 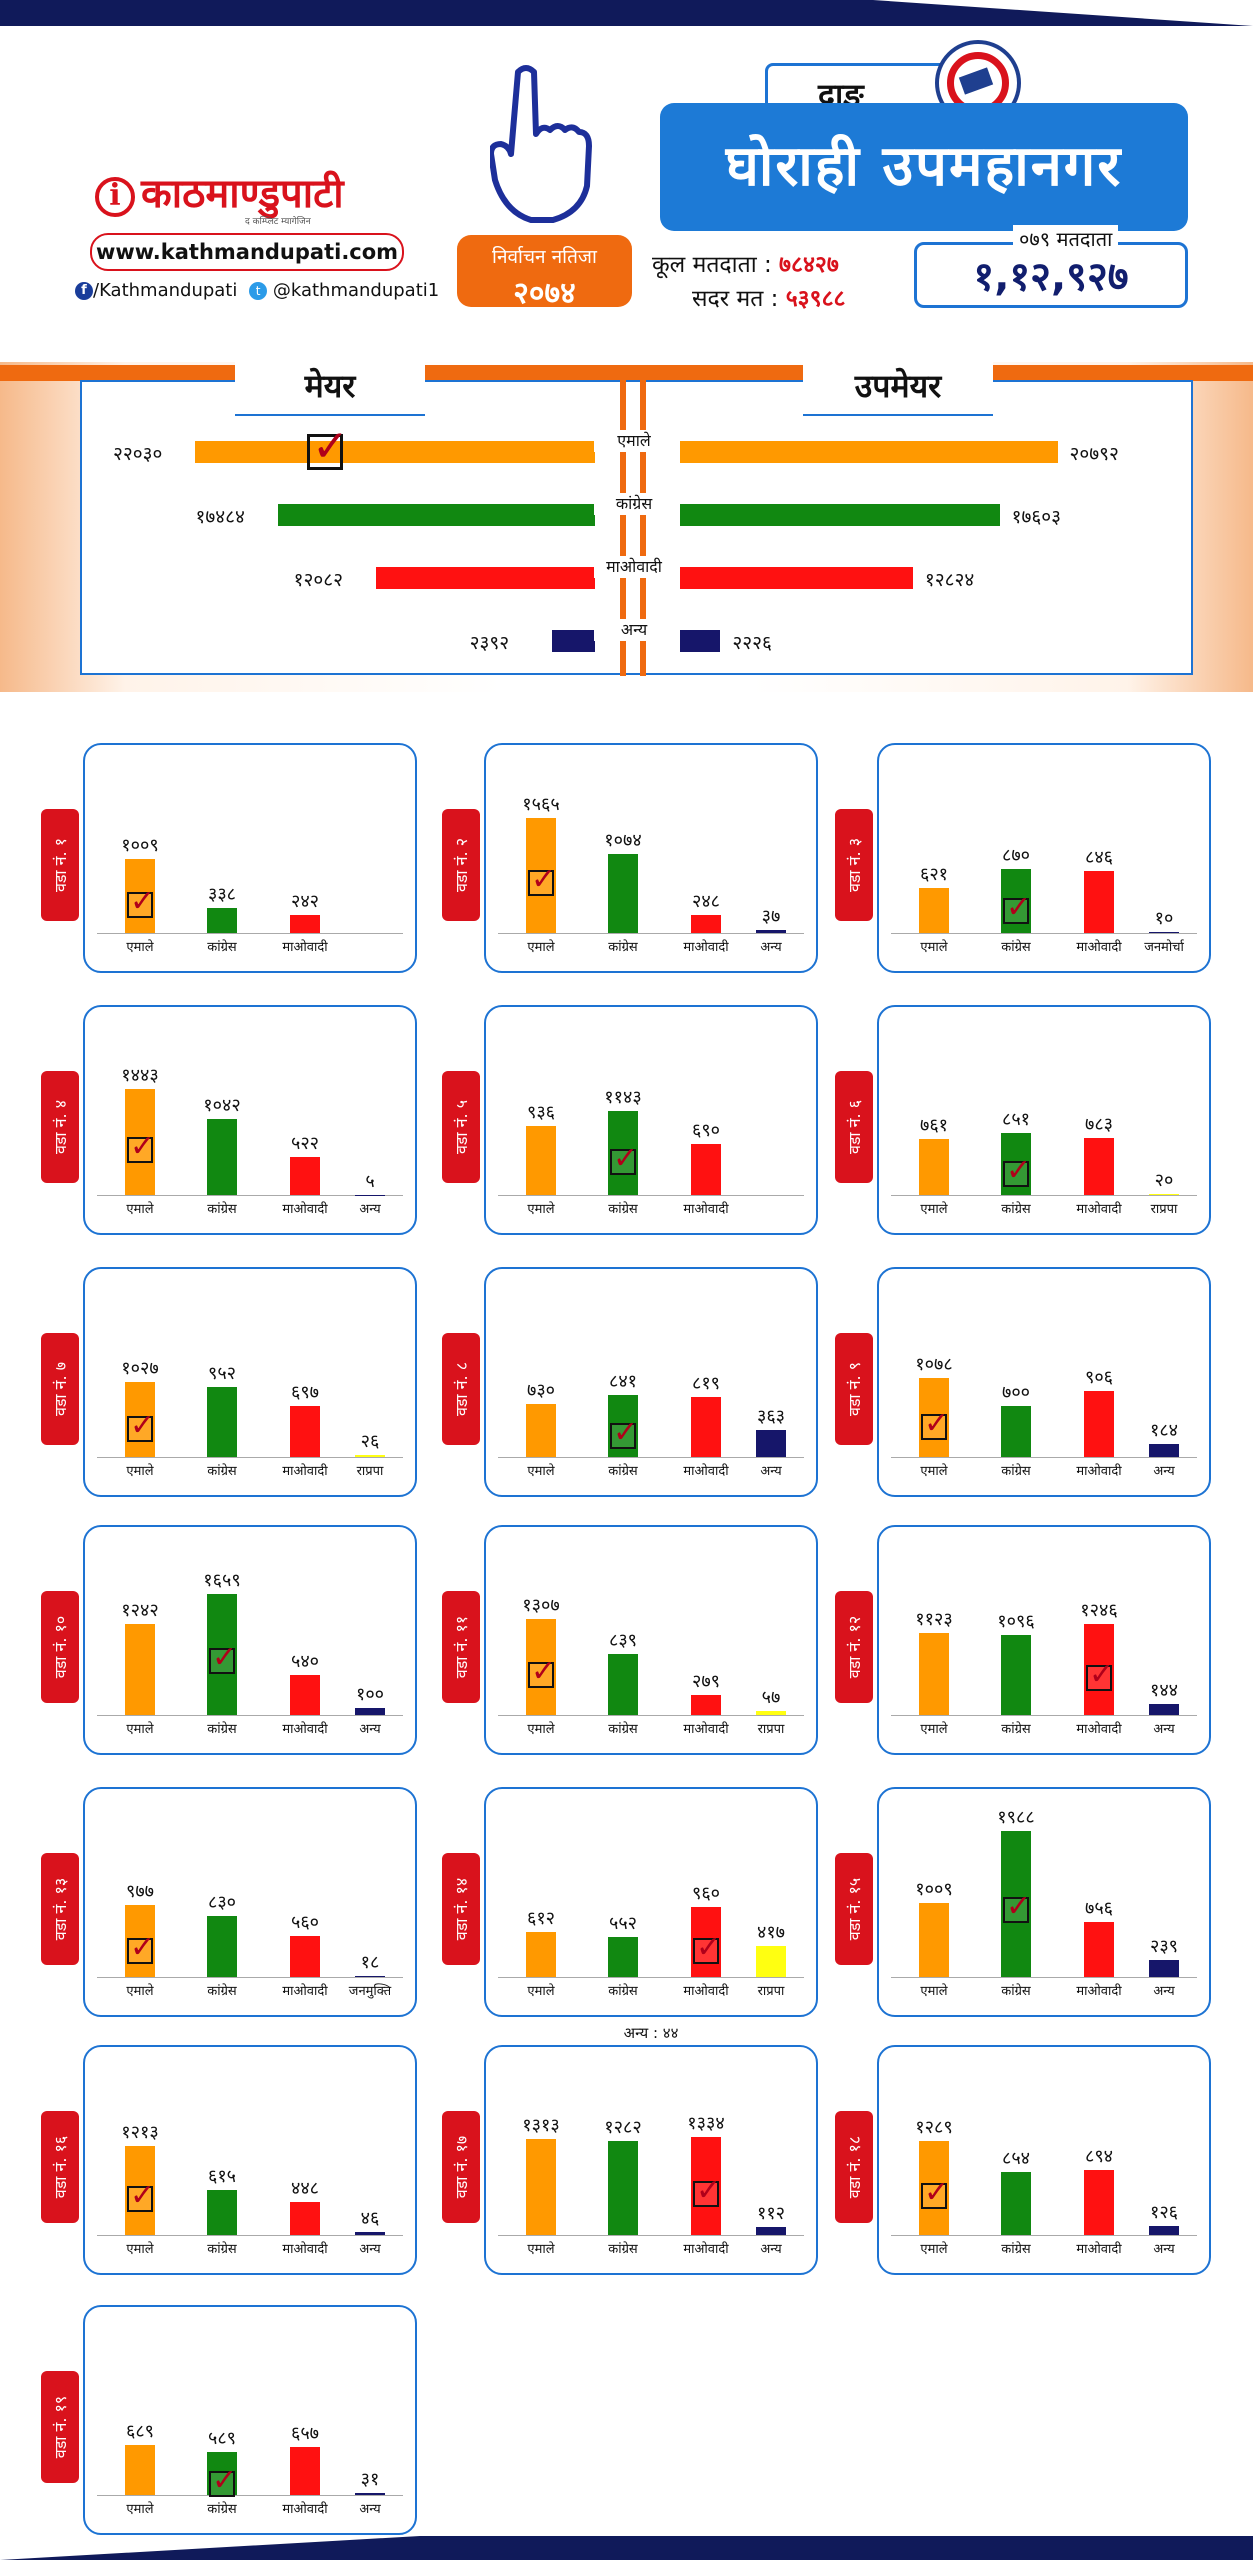 I want to click on bar-value-3: ४६, so click(x=370, y=2218).